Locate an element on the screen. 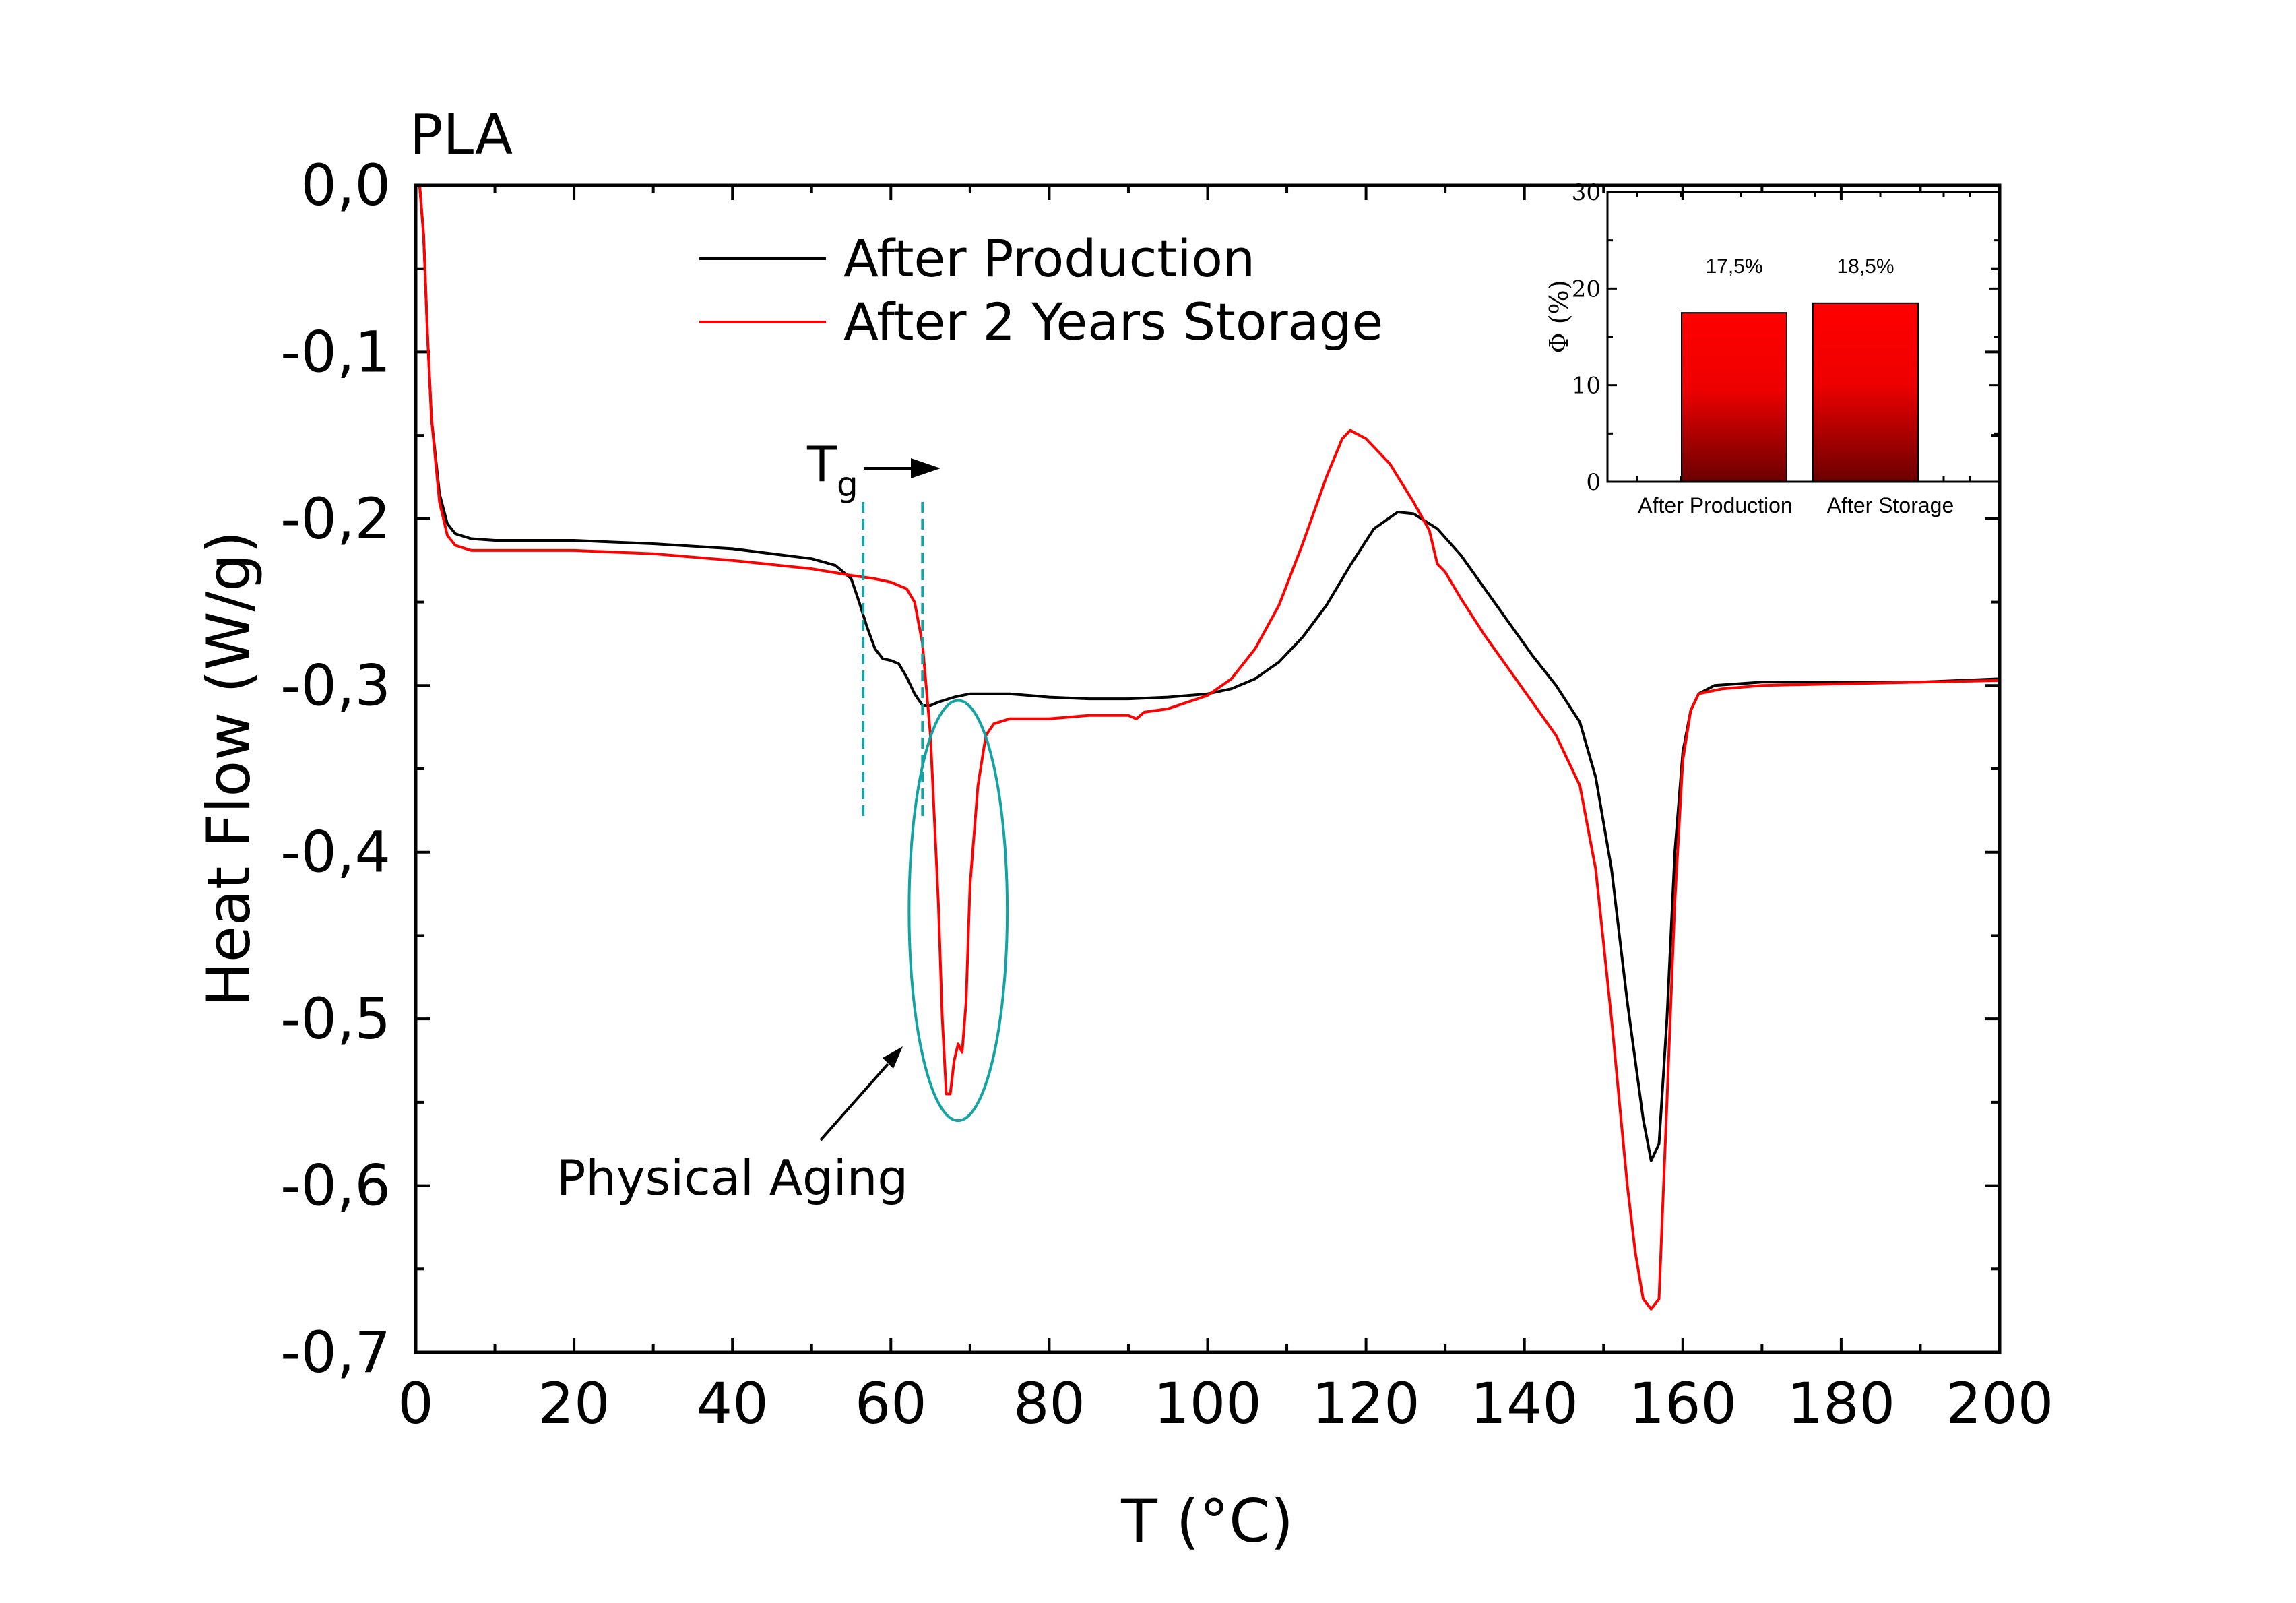  tg-arrow-head is located at coordinates (925, 468).